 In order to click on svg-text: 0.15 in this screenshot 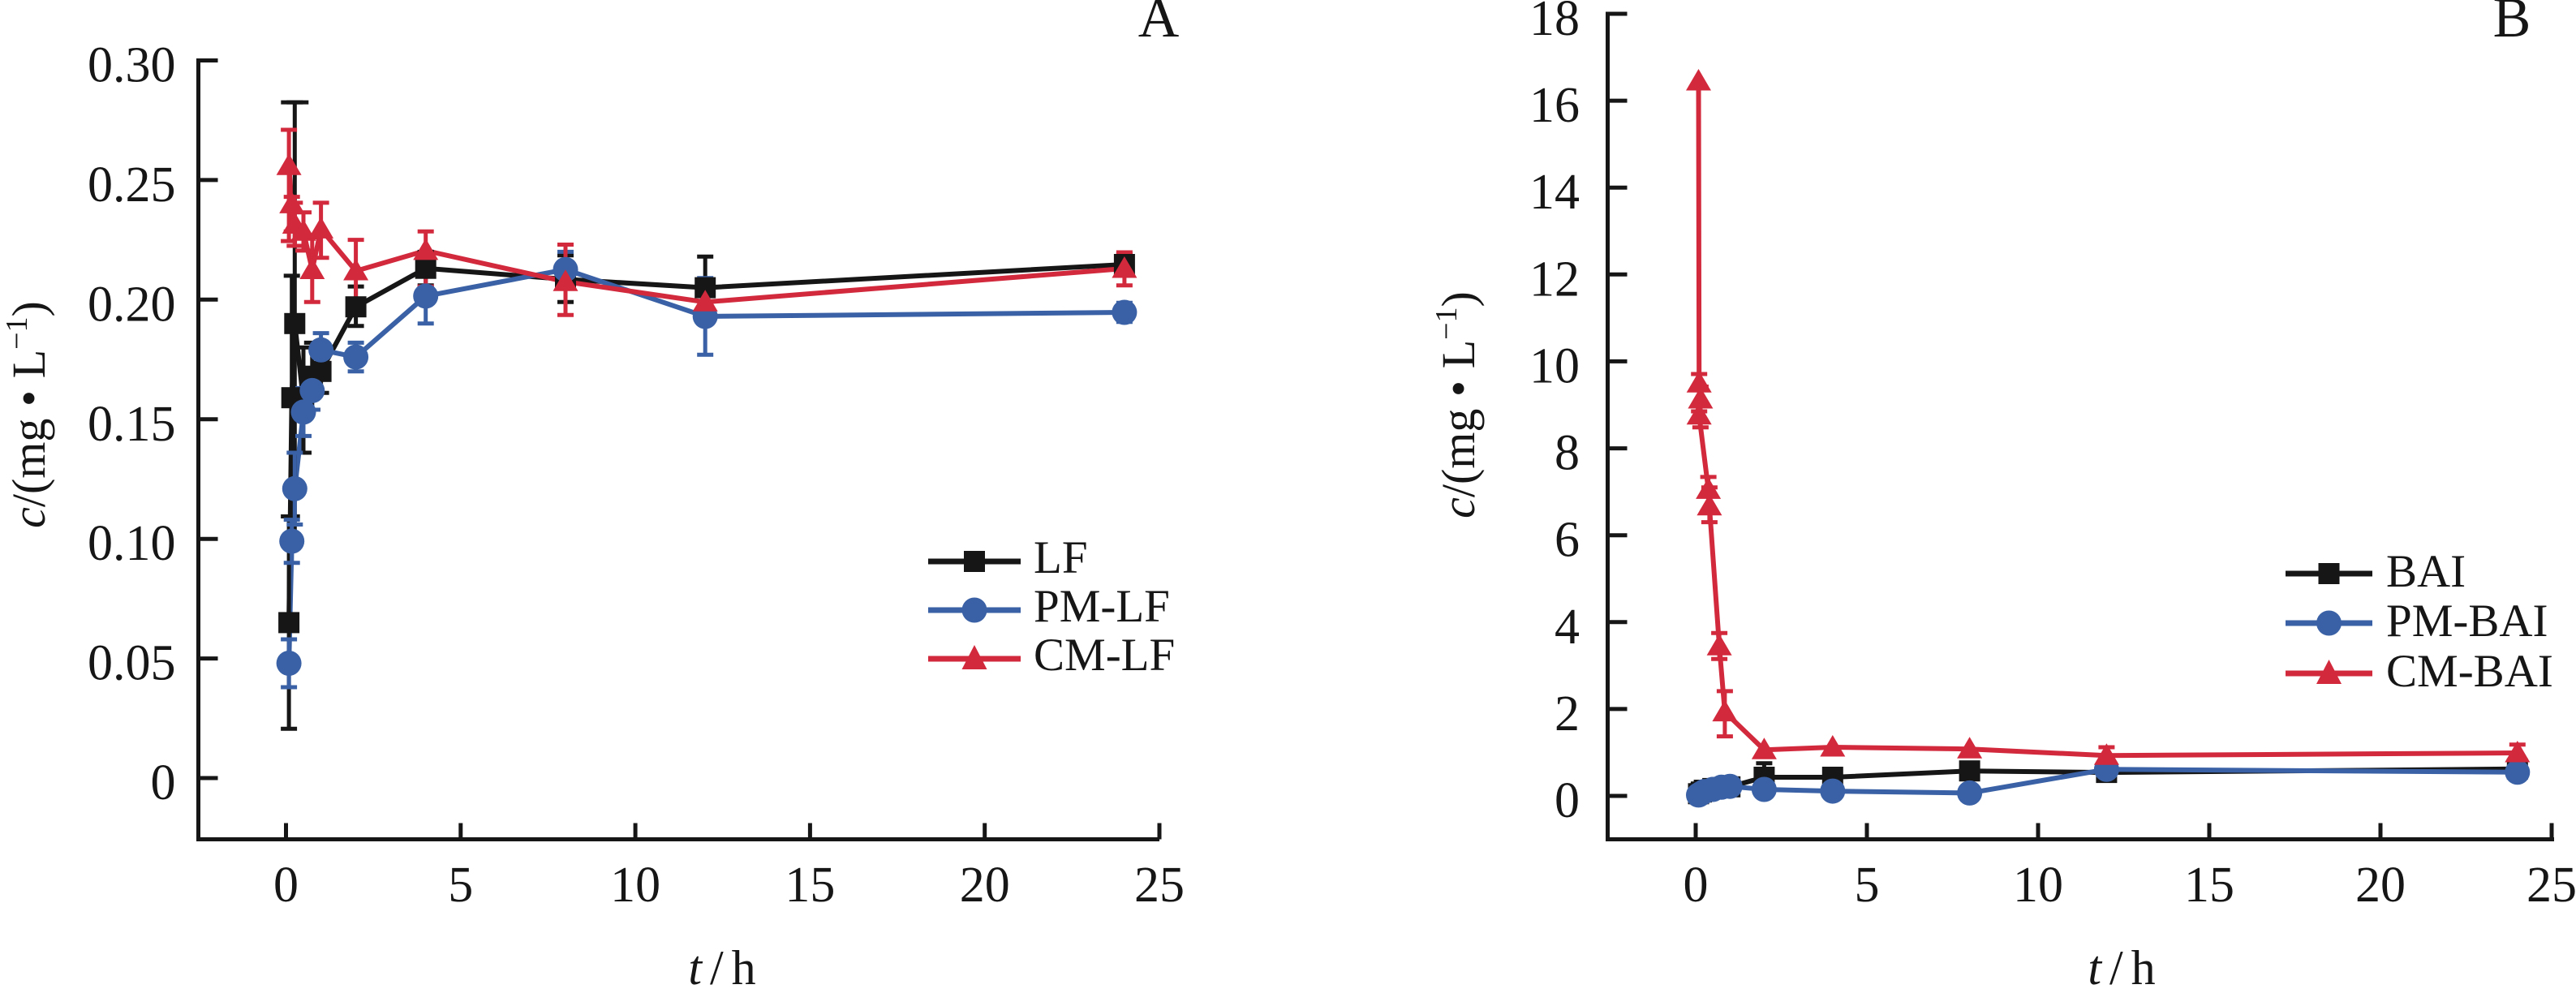, I will do `click(132, 424)`.